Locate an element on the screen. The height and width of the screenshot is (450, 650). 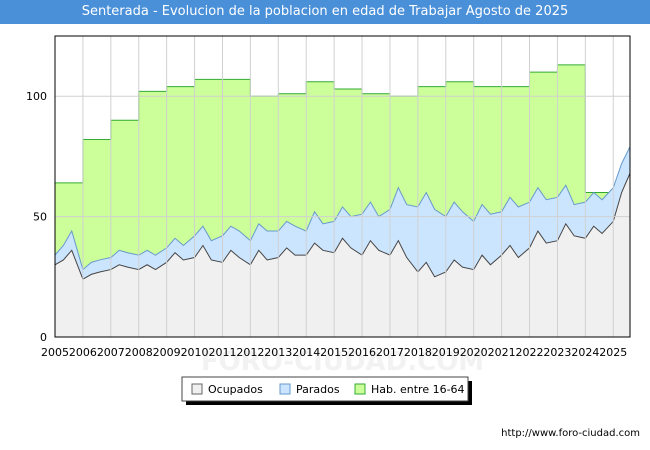
x-tick-label: 2020 is located at coordinates (474, 352).